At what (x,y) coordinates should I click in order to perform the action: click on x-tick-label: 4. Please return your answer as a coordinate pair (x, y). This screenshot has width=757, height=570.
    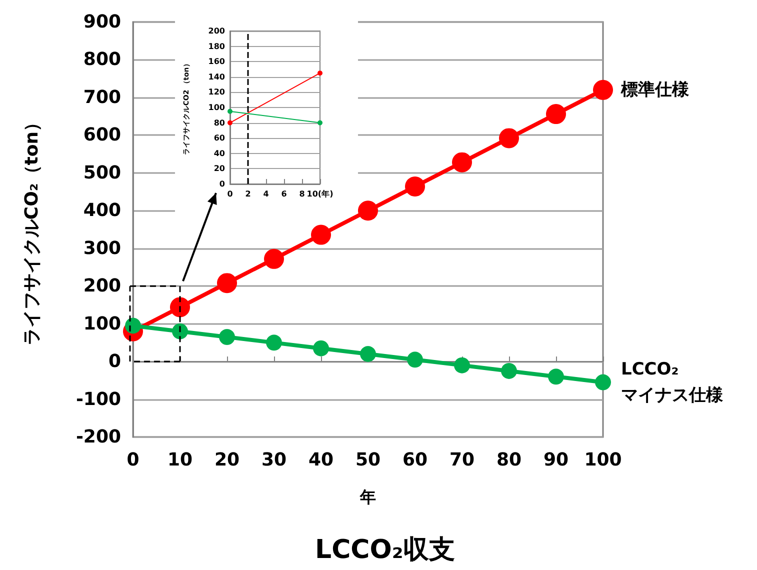
    Looking at the image, I should click on (266, 194).